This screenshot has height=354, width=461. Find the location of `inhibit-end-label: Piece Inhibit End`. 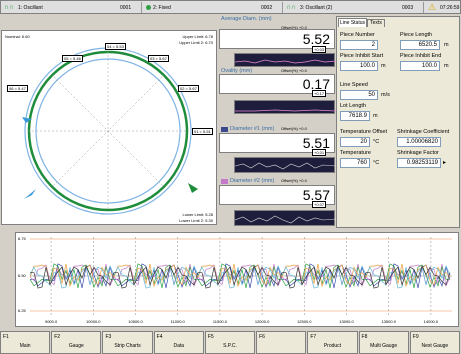

inhibit-end-label: Piece Inhibit End is located at coordinates (421, 56).